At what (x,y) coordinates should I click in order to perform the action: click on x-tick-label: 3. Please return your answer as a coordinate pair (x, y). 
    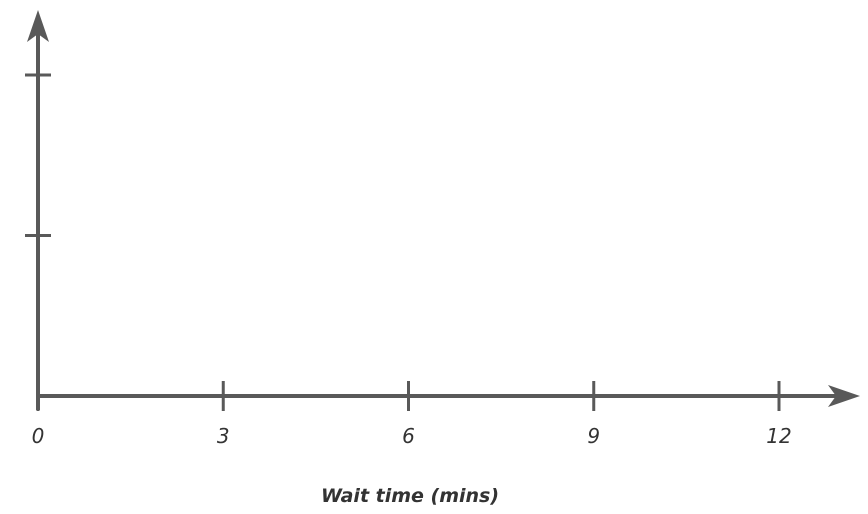
    Looking at the image, I should click on (223, 436).